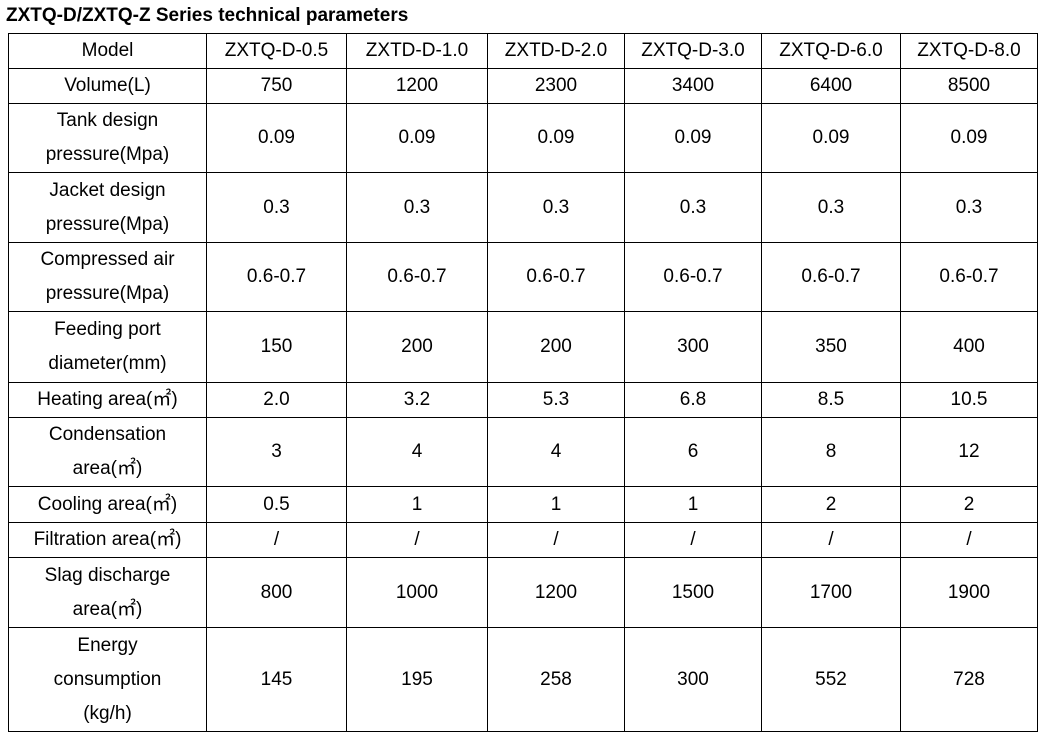 The image size is (1049, 752). What do you see at coordinates (523, 400) in the screenshot?
I see `table-row: Heating area(㎡) 2.0 3.2 5.3 6.8 8.5 10.5` at bounding box center [523, 400].